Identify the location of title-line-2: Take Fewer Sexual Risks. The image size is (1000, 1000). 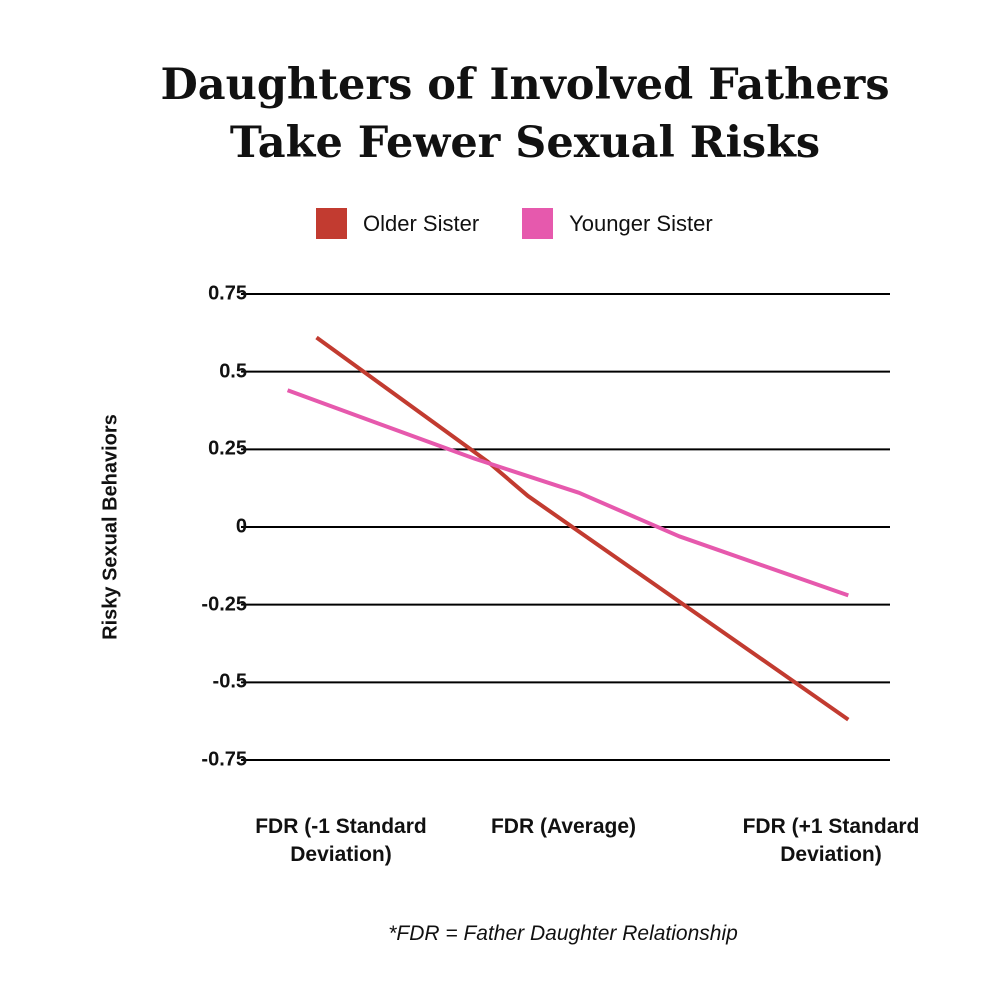
(525, 143).